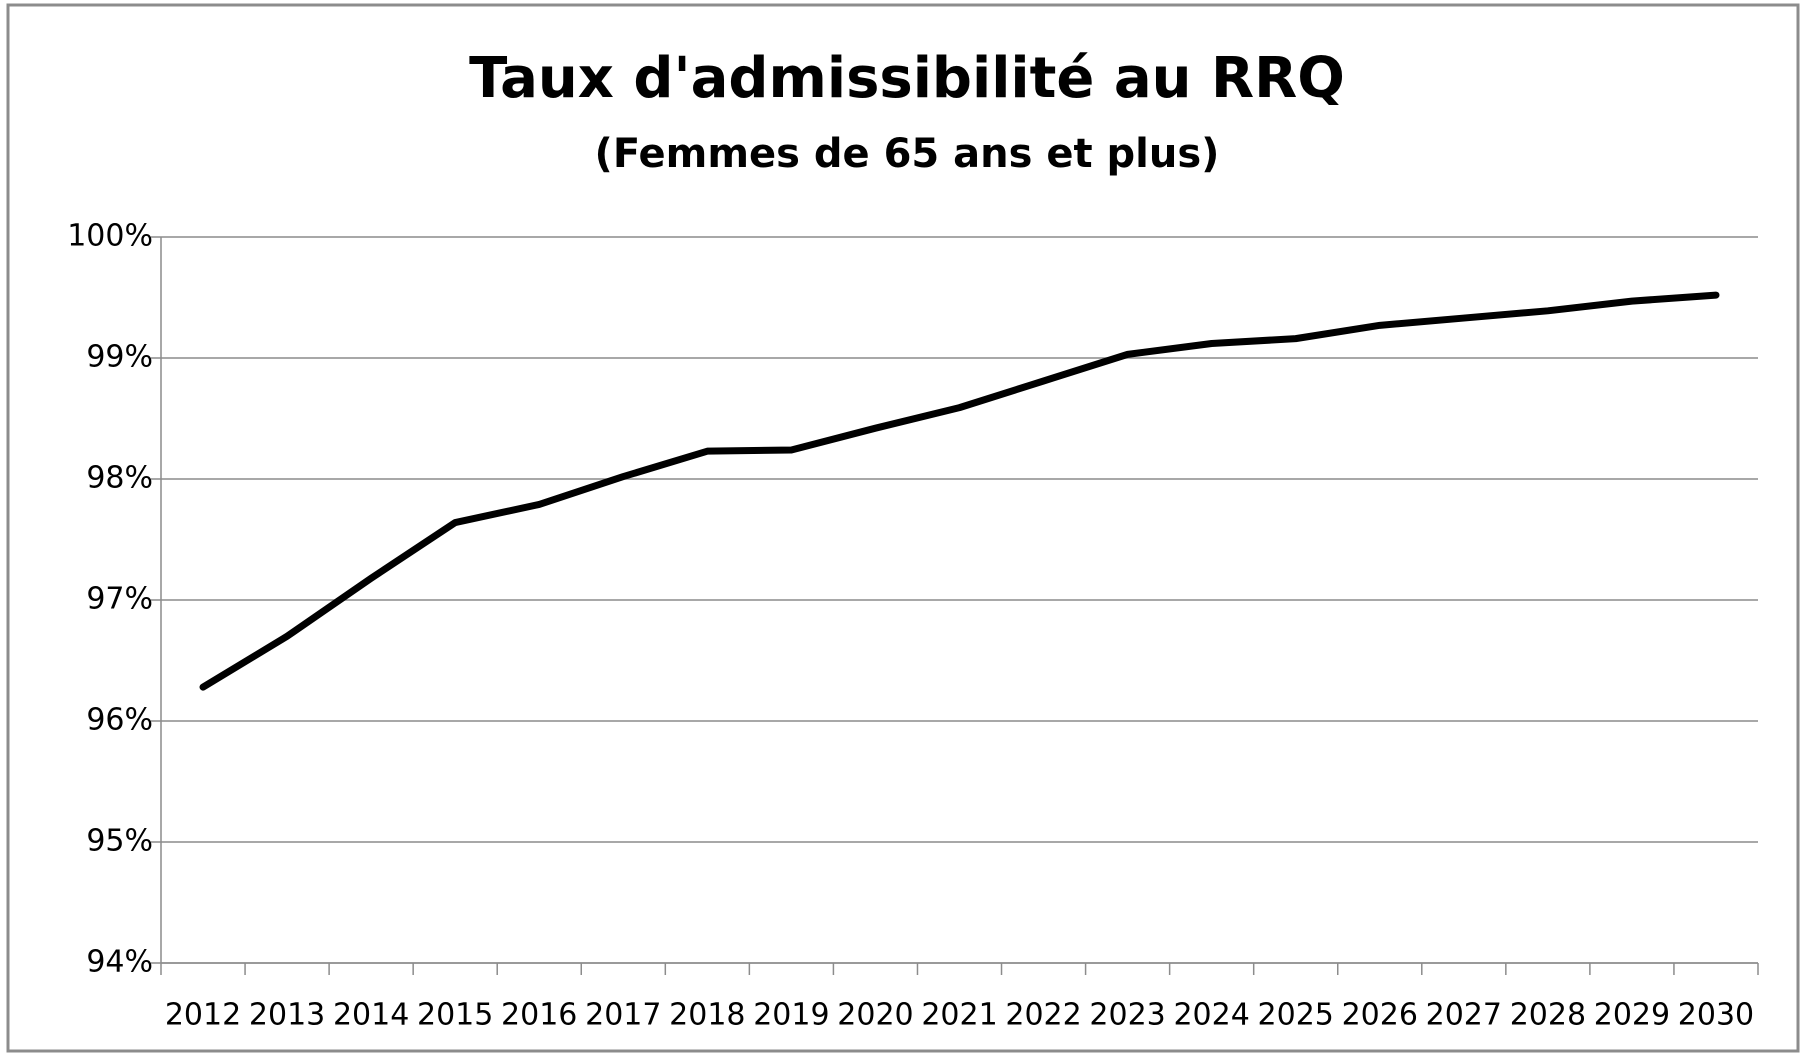  What do you see at coordinates (119, 357) in the screenshot?
I see `y-tick-label: 99%` at bounding box center [119, 357].